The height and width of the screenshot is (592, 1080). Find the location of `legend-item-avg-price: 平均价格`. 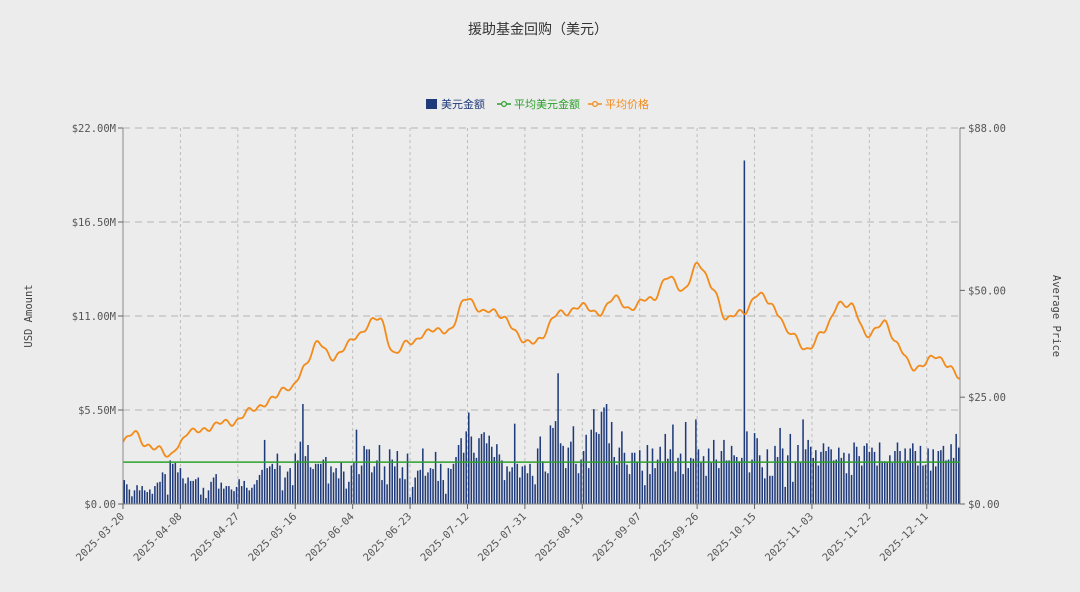

legend-item-avg-price: 平均价格 is located at coordinates (618, 104).